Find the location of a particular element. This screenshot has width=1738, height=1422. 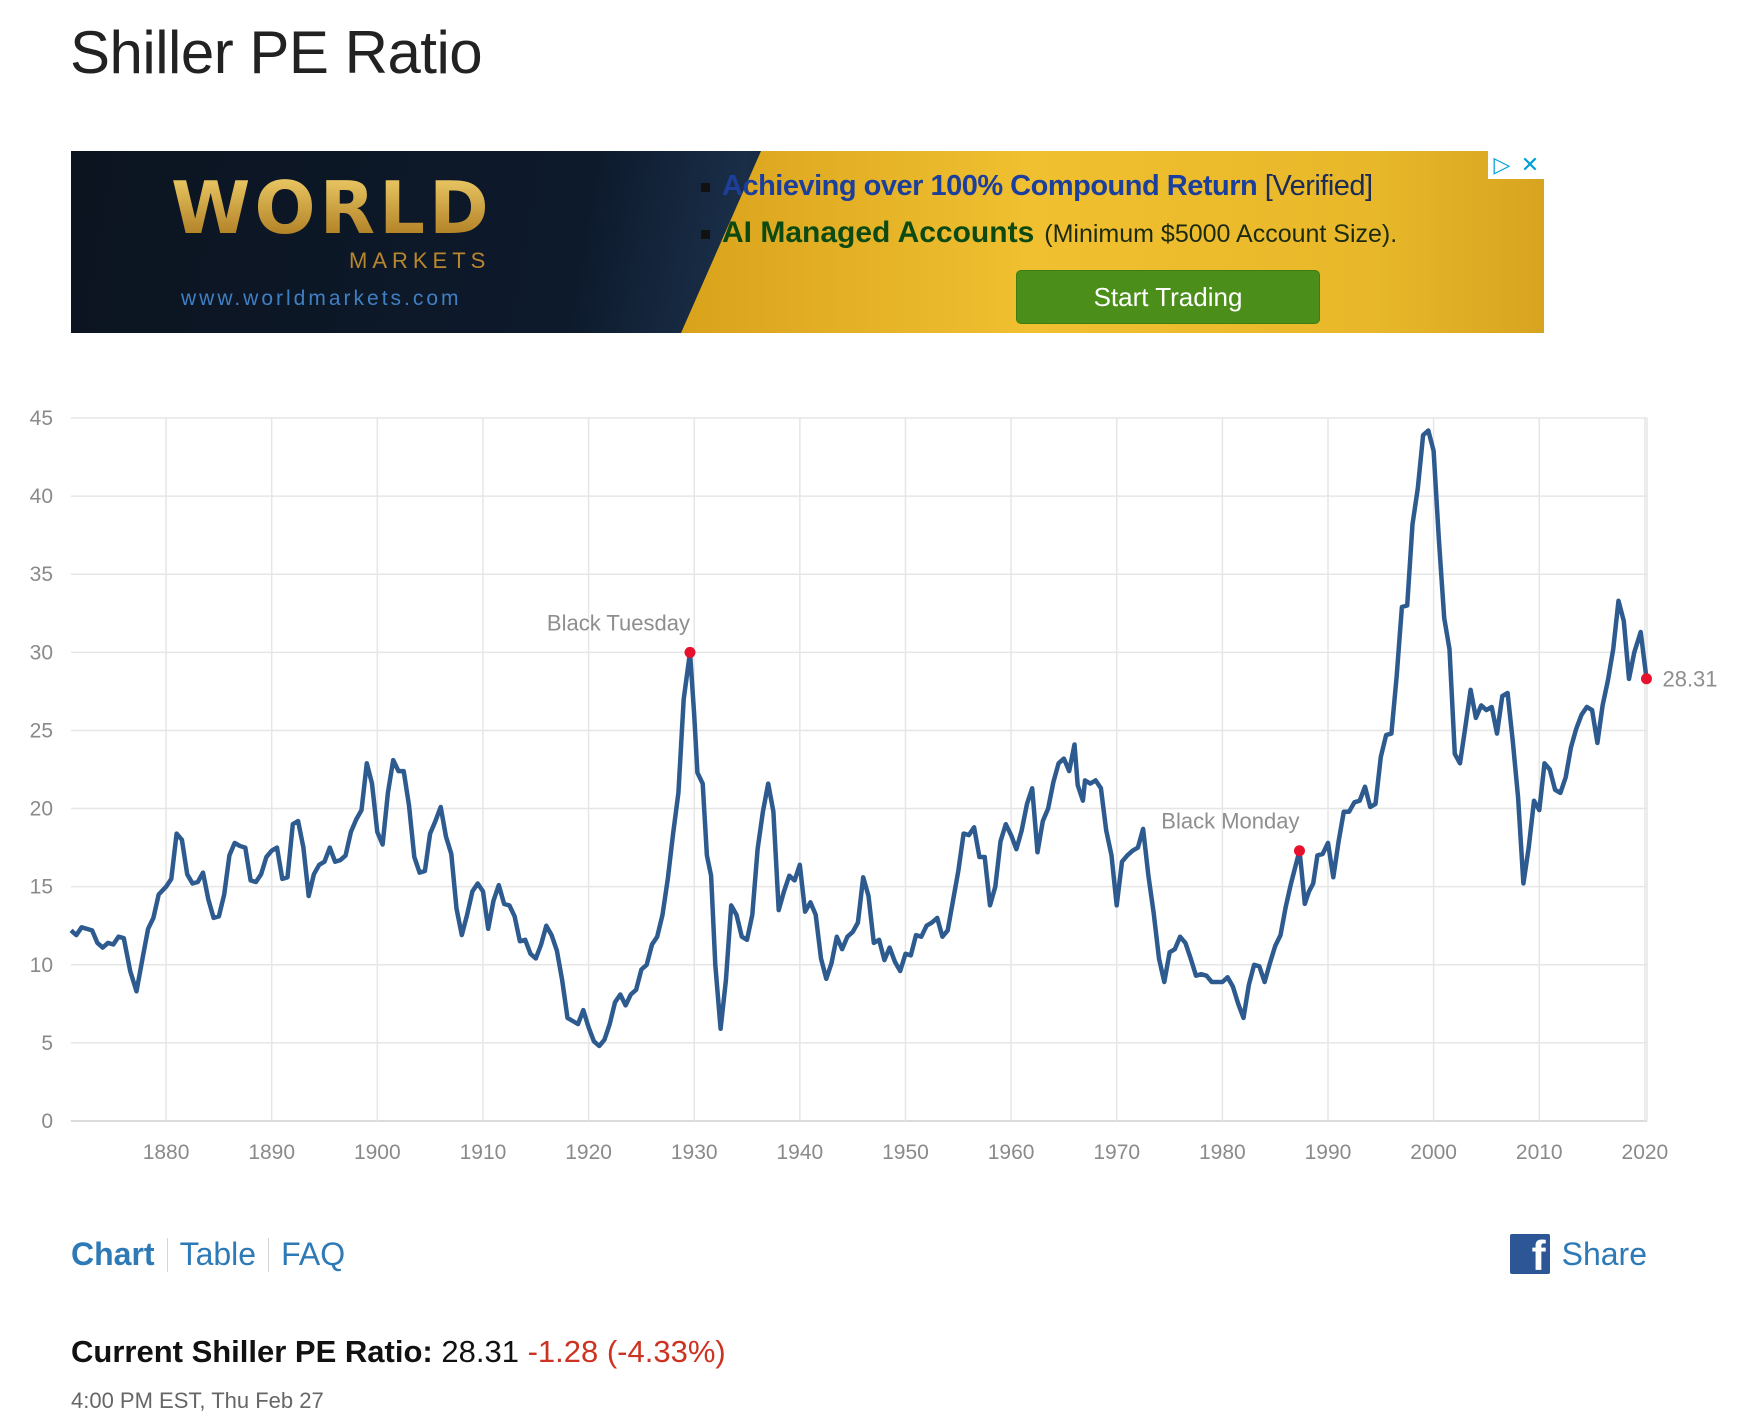

x-tick-label: 1920 is located at coordinates (588, 1152).